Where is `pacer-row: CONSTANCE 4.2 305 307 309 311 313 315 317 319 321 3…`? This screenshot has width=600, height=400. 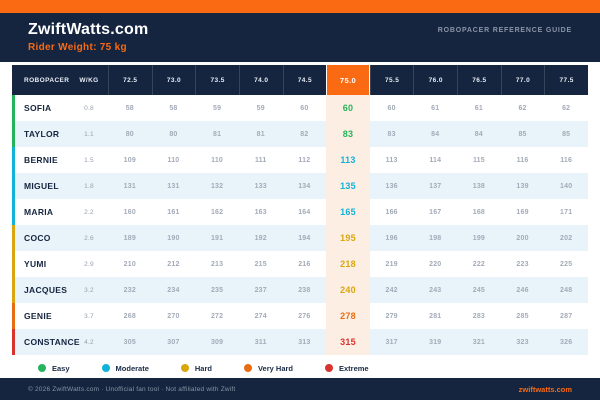 pacer-row: CONSTANCE 4.2 305 307 309 311 313 315 317 319 321 3… is located at coordinates (300, 342).